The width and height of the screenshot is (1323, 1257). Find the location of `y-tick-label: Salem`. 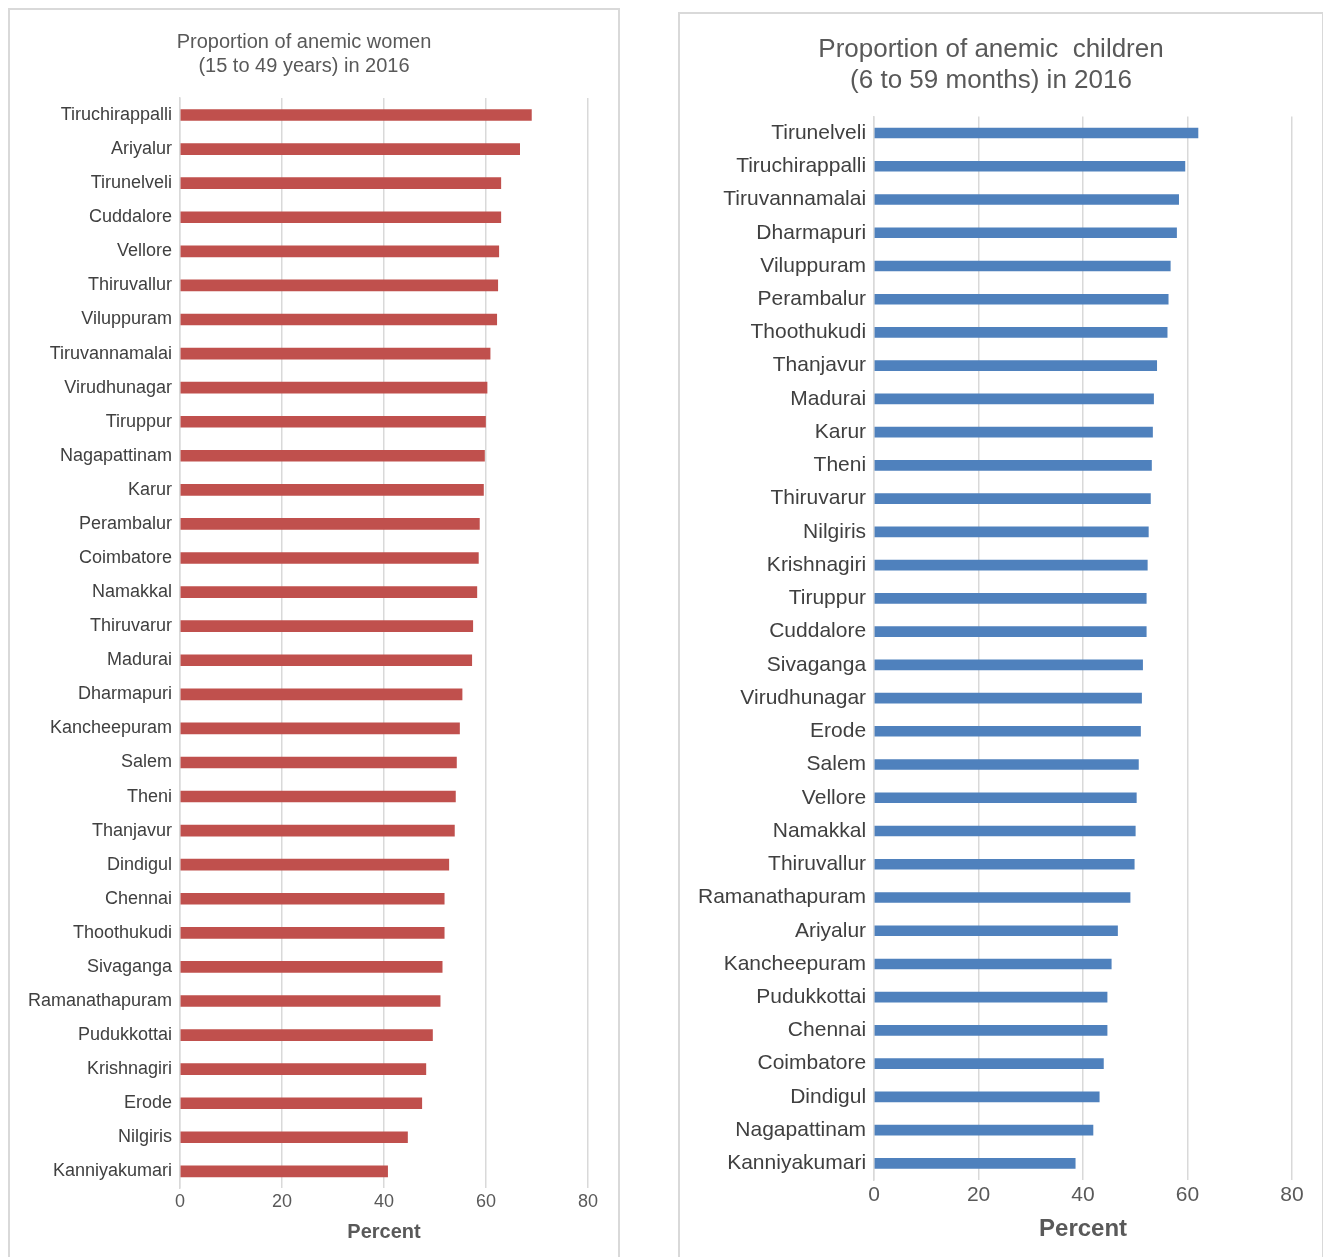

y-tick-label: Salem is located at coordinates (836, 763).